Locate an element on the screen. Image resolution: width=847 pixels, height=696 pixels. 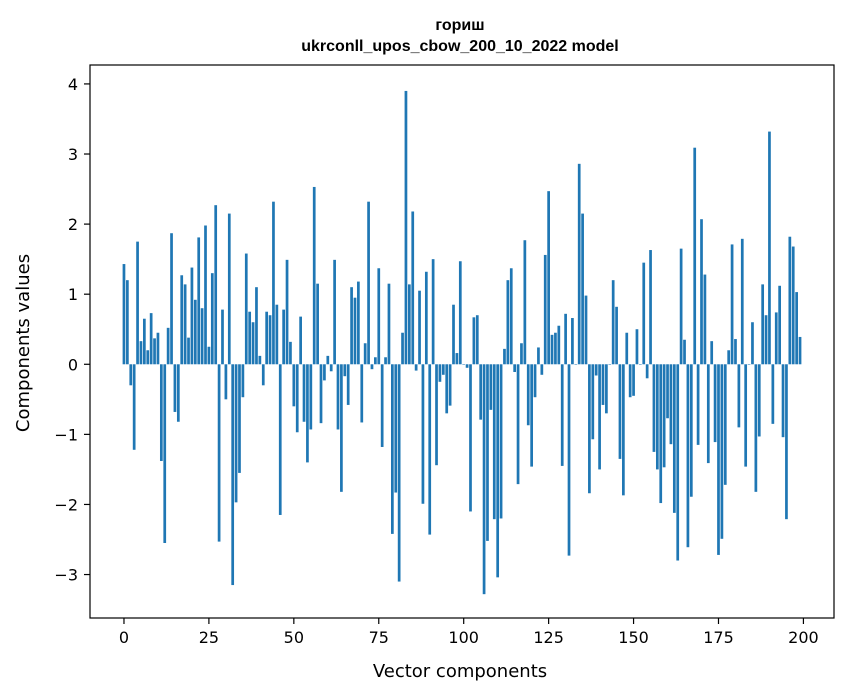
x-axis-ticks: 0 25 50 75 100 125 150 175 200 is located at coordinates (469, 632).